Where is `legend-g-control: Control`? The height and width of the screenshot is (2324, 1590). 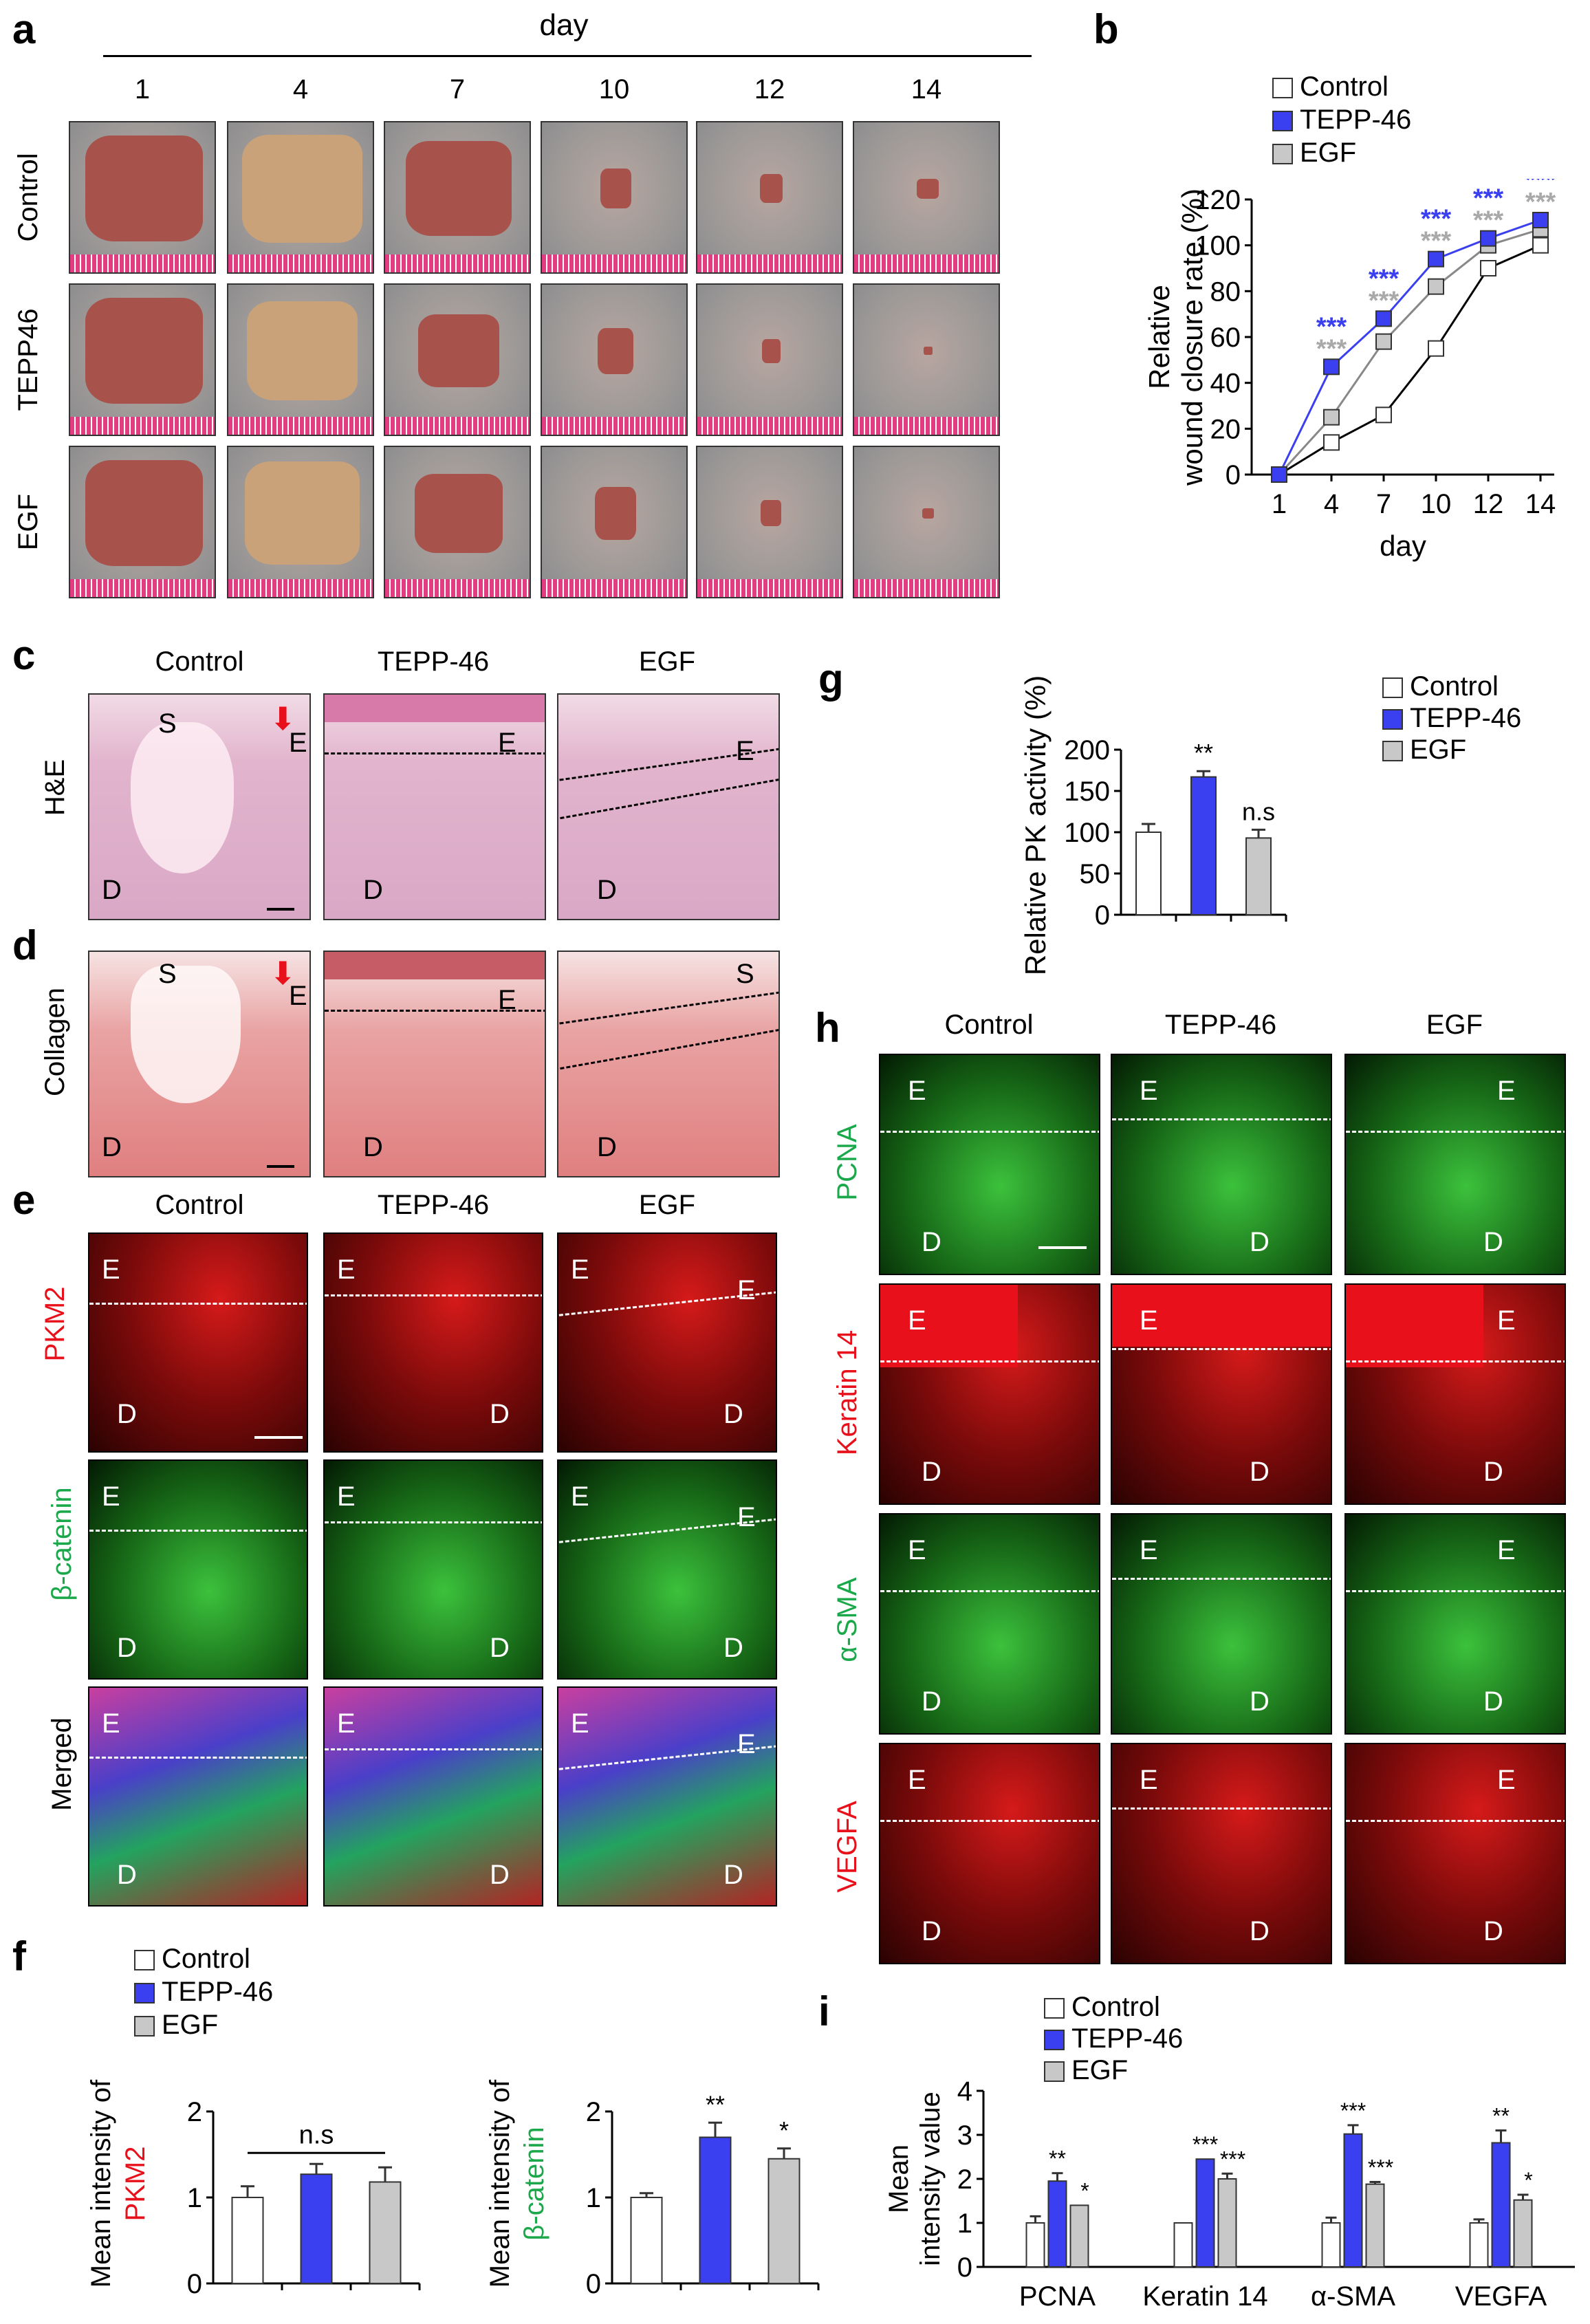
legend-g-control: Control is located at coordinates (1440, 686).